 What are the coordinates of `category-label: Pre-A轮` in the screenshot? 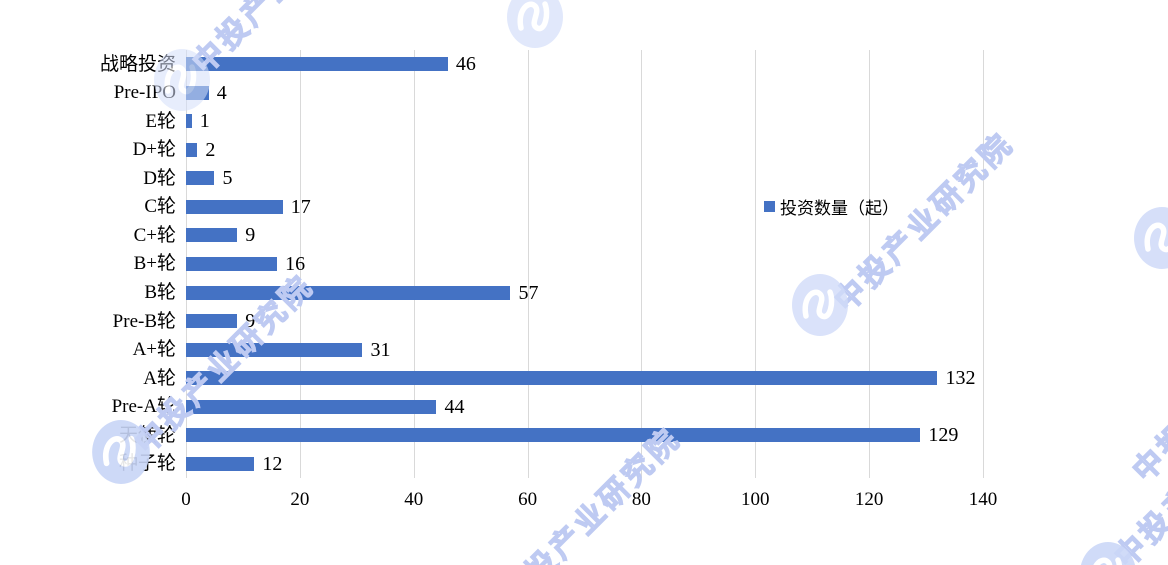 It's located at (143, 407).